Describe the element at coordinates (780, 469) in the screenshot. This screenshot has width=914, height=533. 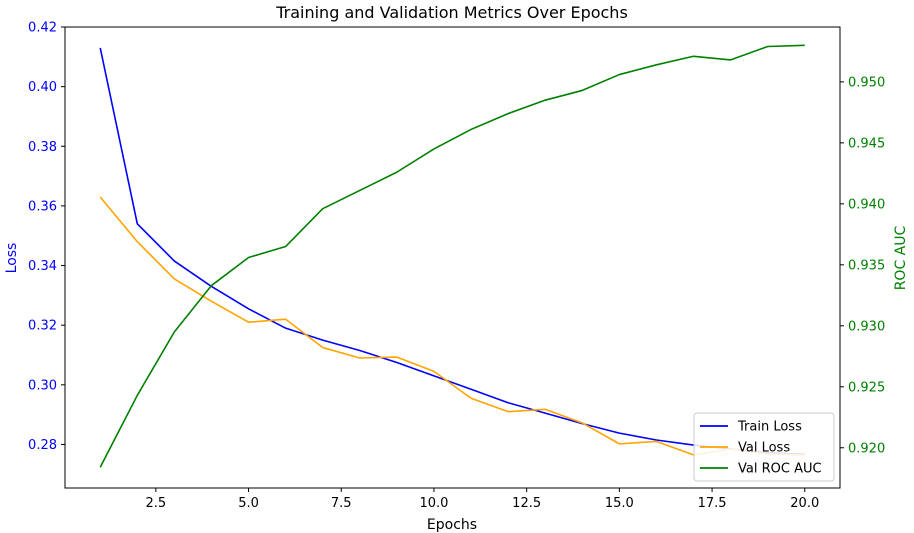
I see `legend-label-3: Val ROC AUC` at that location.